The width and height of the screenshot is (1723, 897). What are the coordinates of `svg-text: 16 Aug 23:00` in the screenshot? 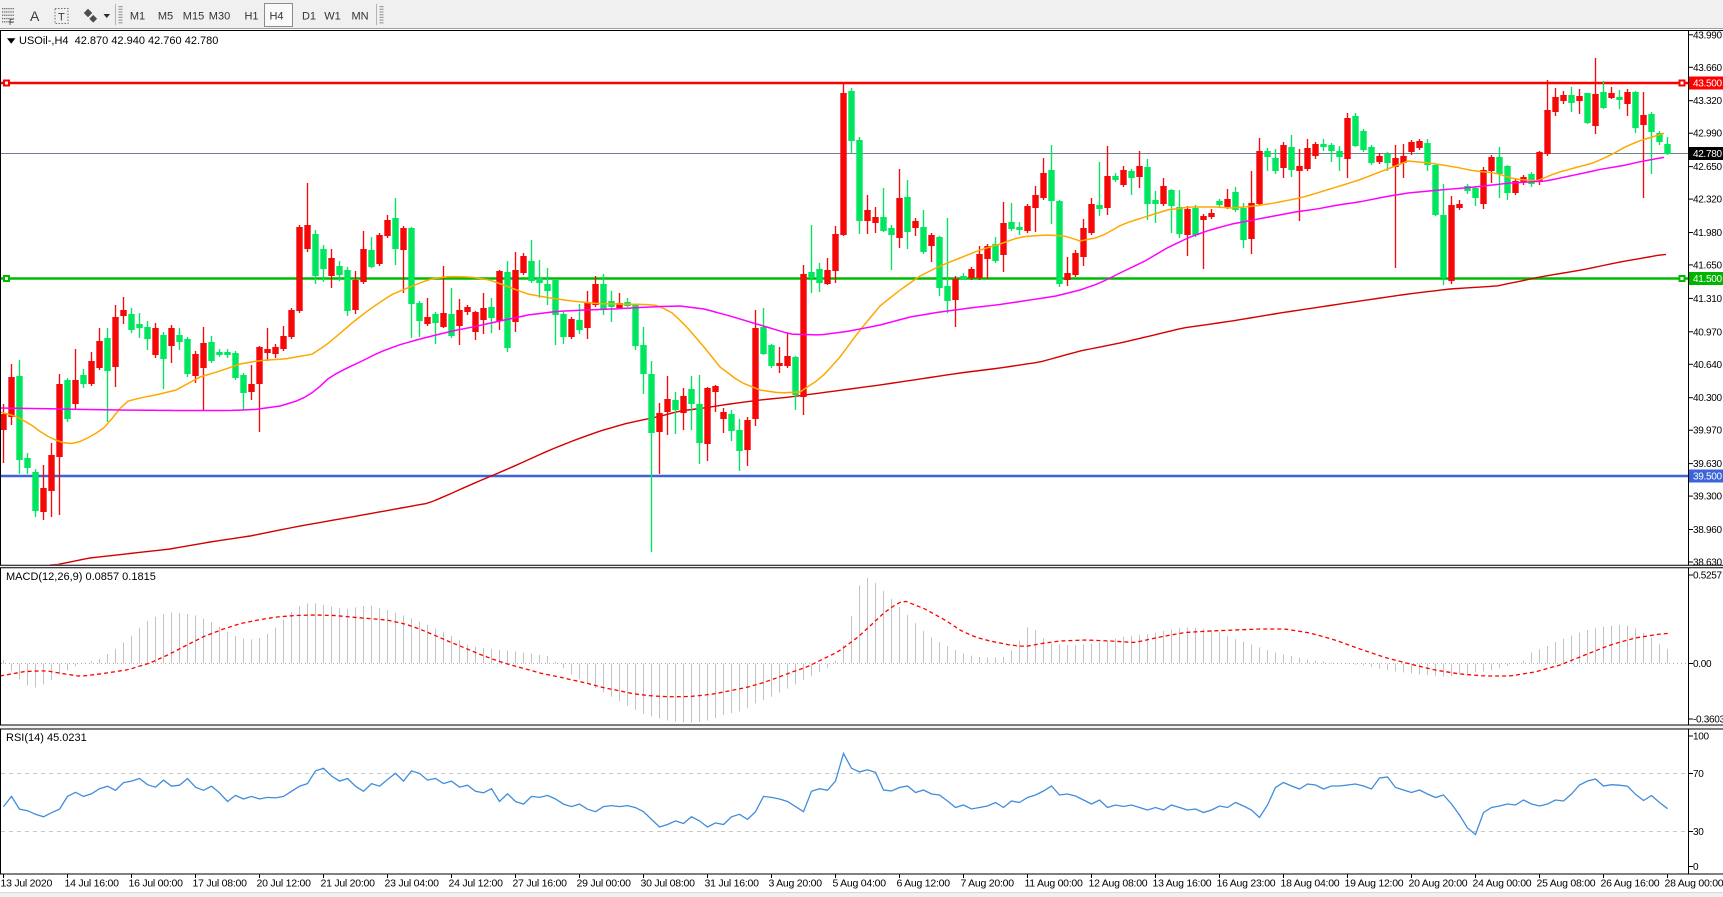 It's located at (1246, 884).